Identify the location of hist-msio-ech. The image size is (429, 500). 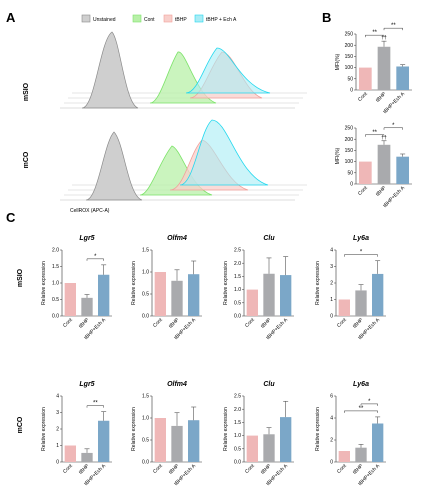
(228, 70).